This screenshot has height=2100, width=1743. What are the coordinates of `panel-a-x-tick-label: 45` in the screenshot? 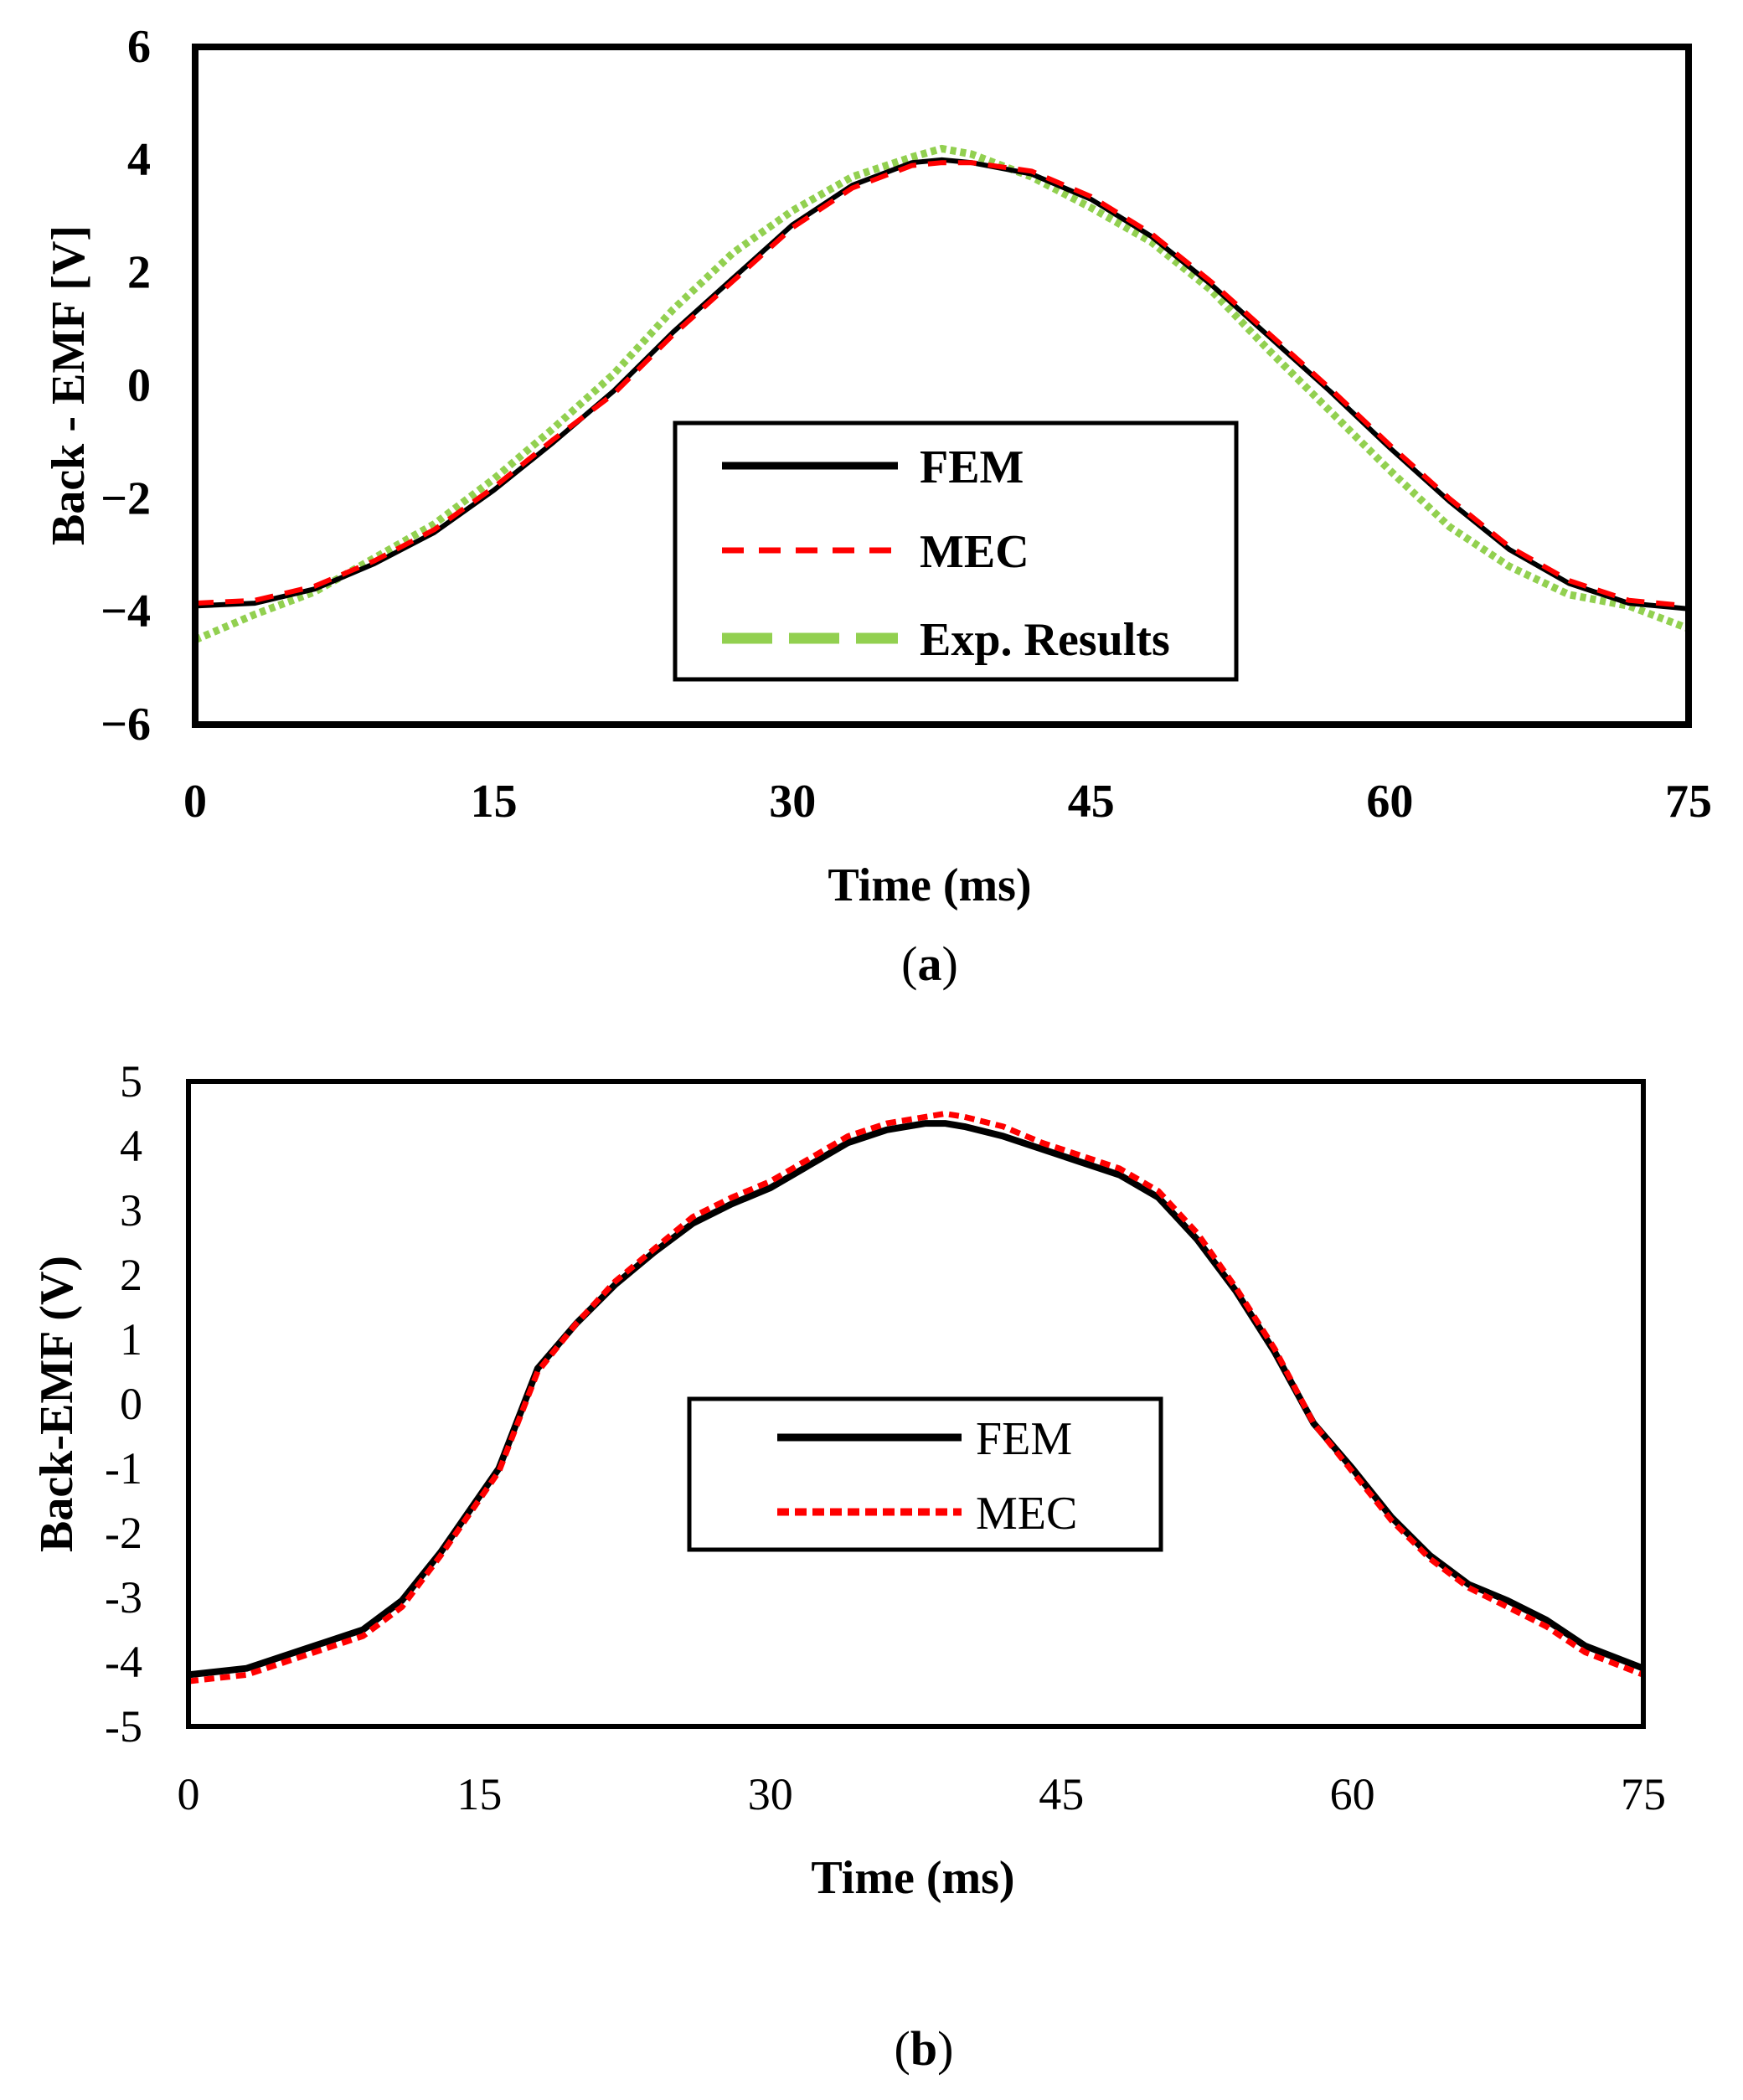 It's located at (1091, 802).